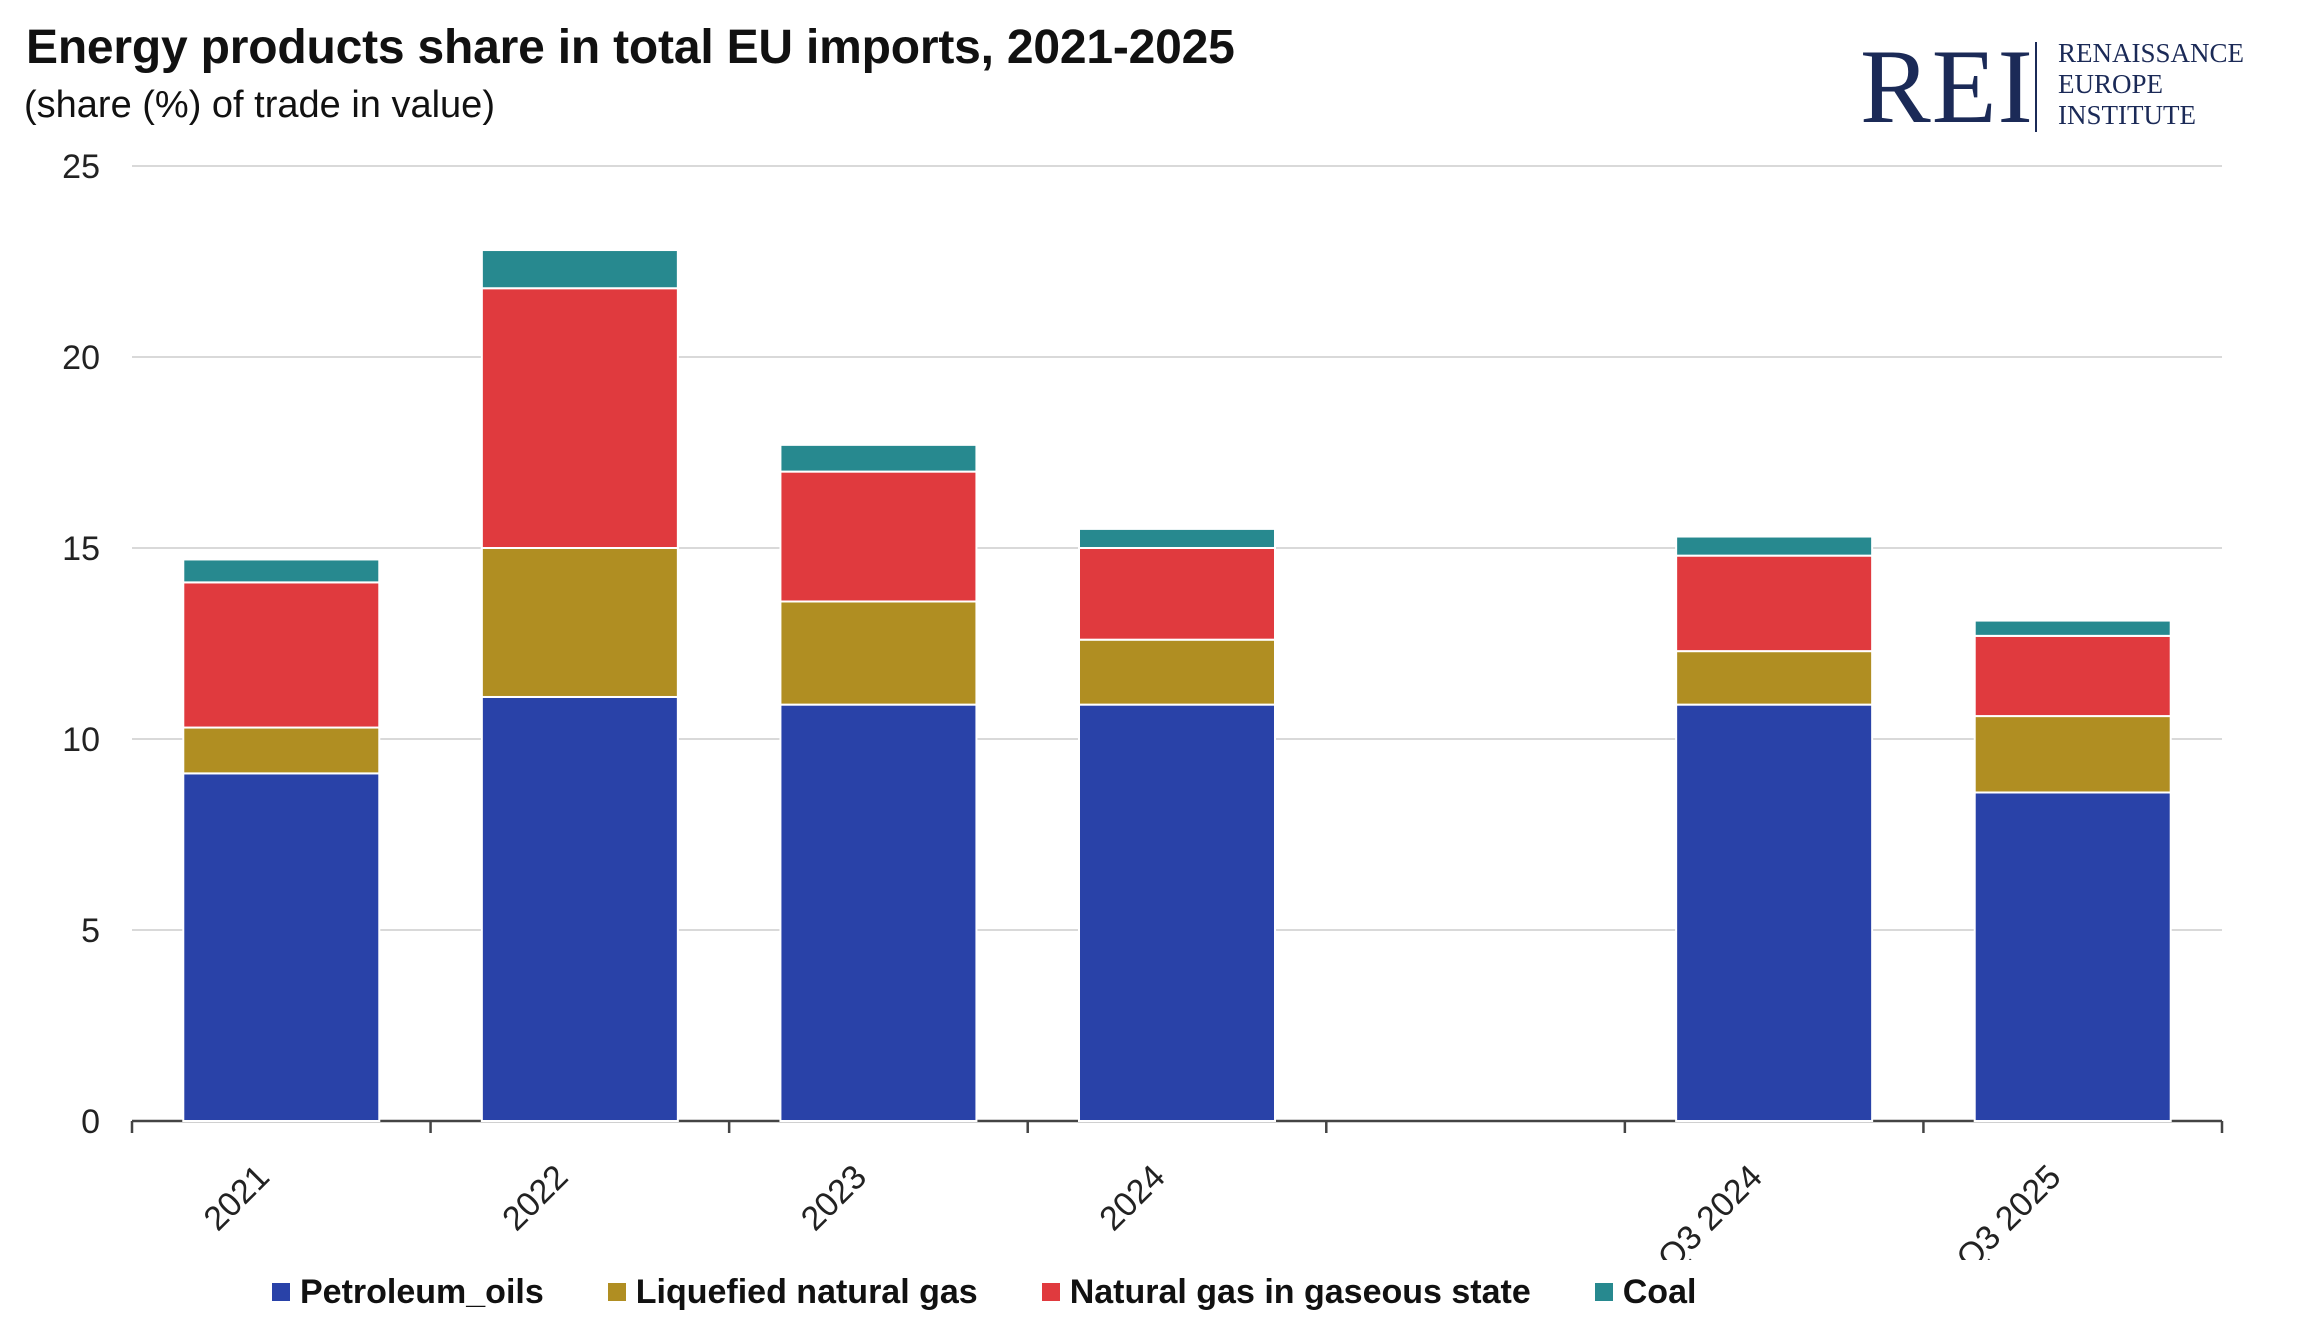 This screenshot has height=1336, width=2302. What do you see at coordinates (834, 1198) in the screenshot?
I see `x-tick-label: 2023` at bounding box center [834, 1198].